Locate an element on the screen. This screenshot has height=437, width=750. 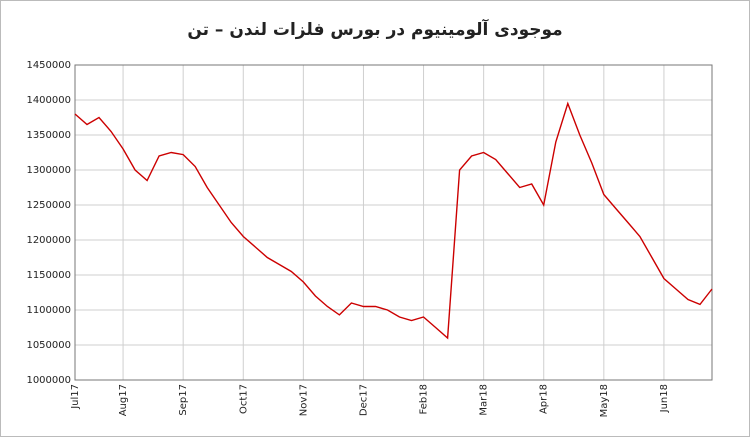
x-tick-label: Dec17 is located at coordinates (363, 400).